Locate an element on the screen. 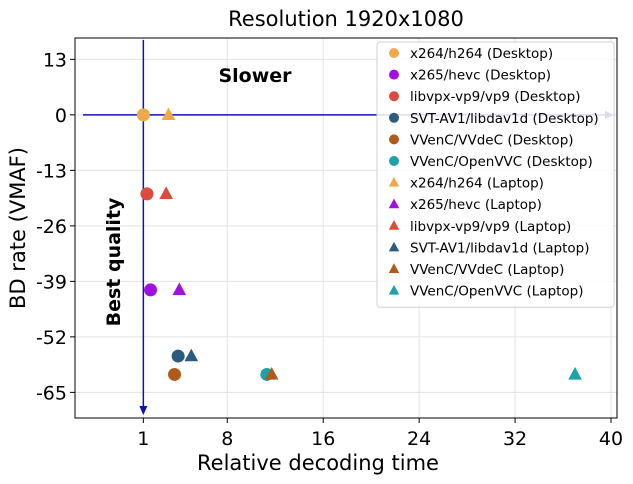 This screenshot has height=484, width=633. legend-label: VVenC/VVdeC (Laptop) is located at coordinates (487, 270).